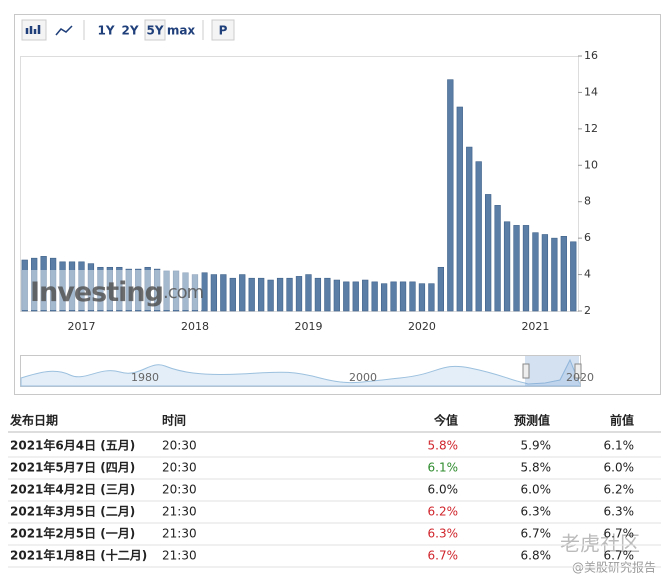 The image size is (668, 582). Describe the element at coordinates (145, 377) in the screenshot. I see `navigator-label: 1980` at that location.